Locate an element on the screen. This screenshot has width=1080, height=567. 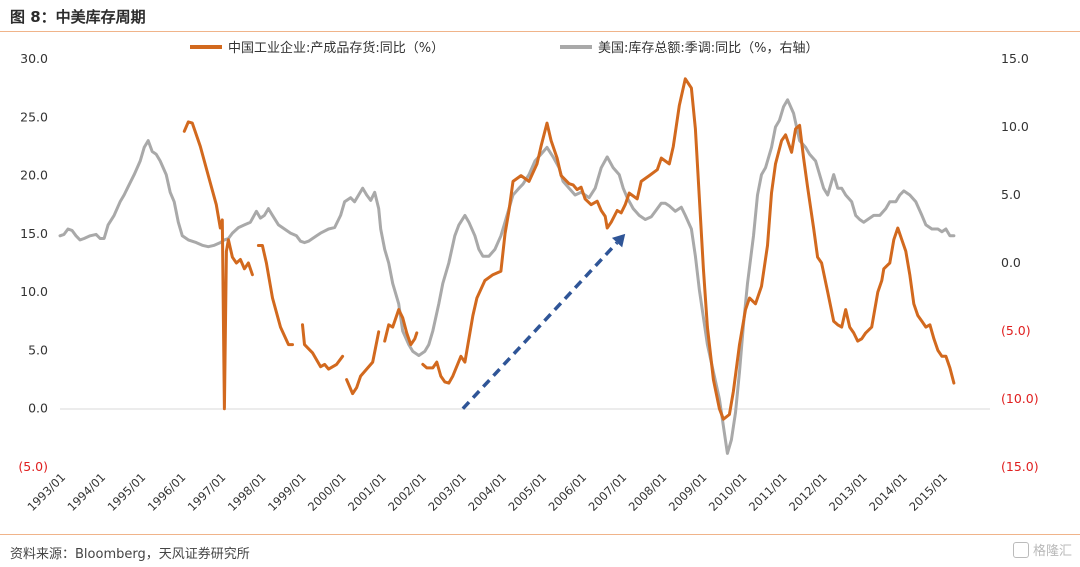
x-tick-label: 2008/01 is located at coordinates (648, 492).